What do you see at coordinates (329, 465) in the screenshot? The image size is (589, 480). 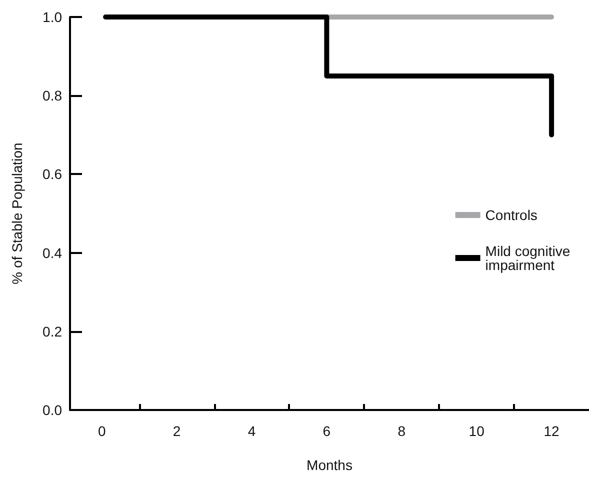 I see `x-axis-title: Months` at bounding box center [329, 465].